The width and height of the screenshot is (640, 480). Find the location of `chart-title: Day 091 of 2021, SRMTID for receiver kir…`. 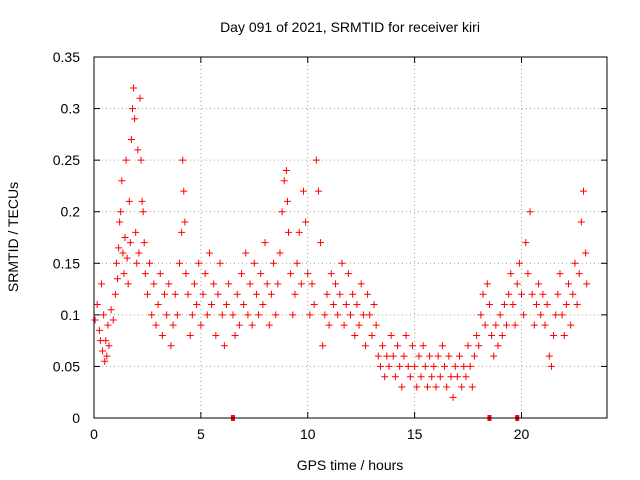

chart-title: Day 091 of 2021, SRMTID for receiver kir… is located at coordinates (350, 27).